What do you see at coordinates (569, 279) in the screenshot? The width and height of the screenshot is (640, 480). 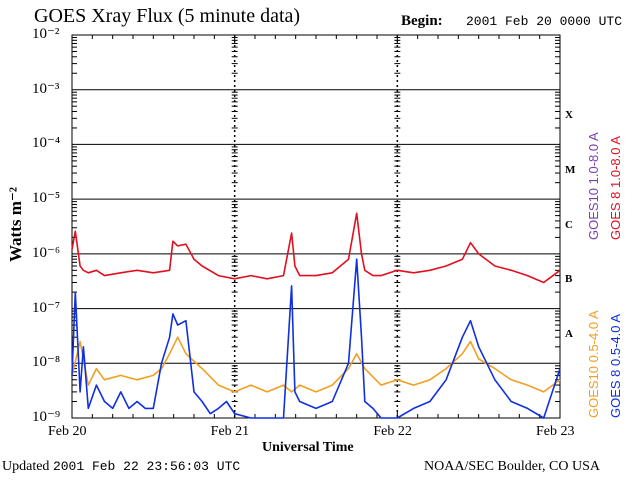 I see `flare-class-label: B` at bounding box center [569, 279].